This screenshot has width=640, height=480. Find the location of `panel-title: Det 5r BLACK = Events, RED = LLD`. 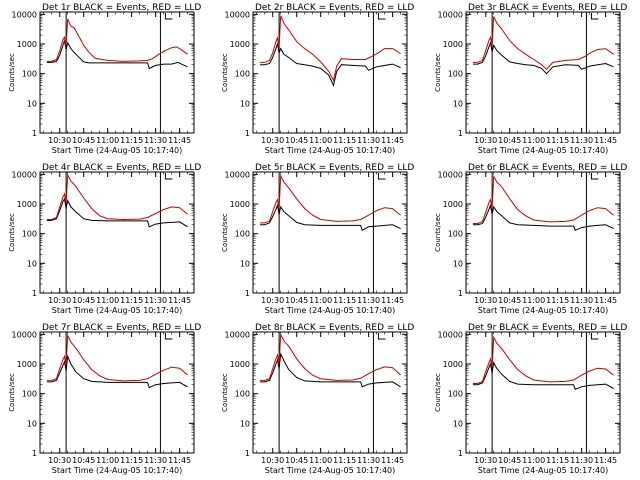

panel-title: Det 5r BLACK = Events, RED = LLD is located at coordinates (334, 168).